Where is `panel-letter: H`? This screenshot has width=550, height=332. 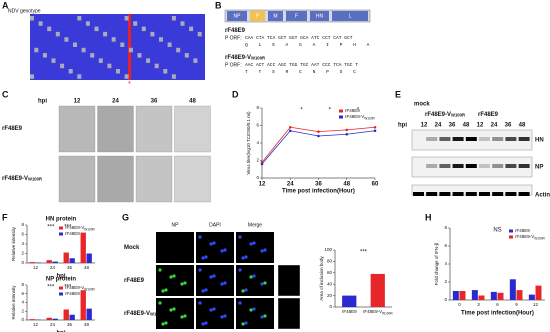 panel-letter: H is located at coordinates (428, 217).